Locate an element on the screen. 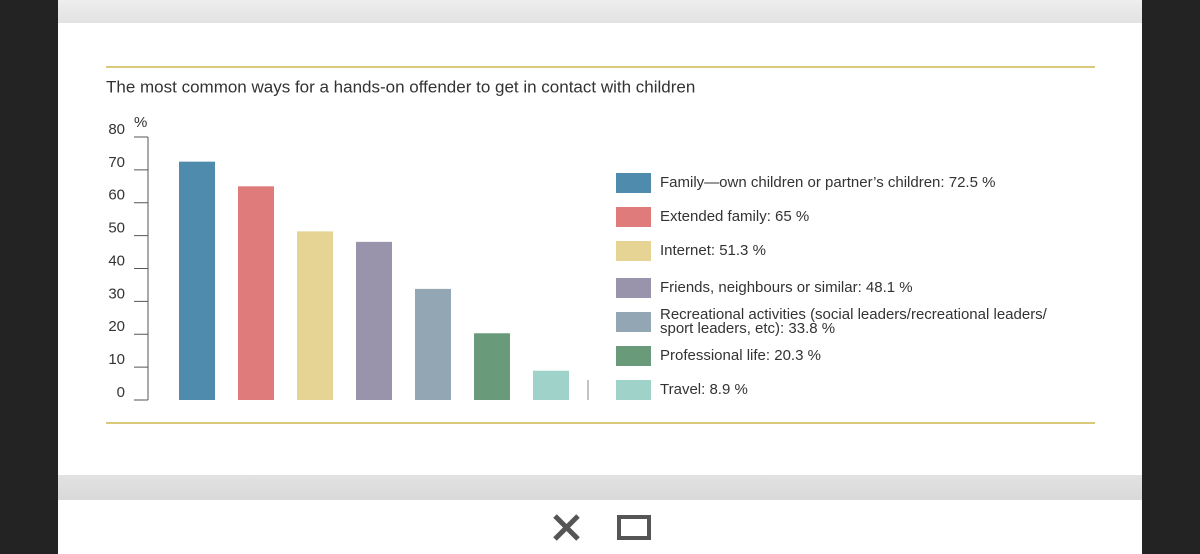 Image resolution: width=1200 pixels, height=554 pixels. legend-label: Travel: 8.9 % is located at coordinates (704, 389).